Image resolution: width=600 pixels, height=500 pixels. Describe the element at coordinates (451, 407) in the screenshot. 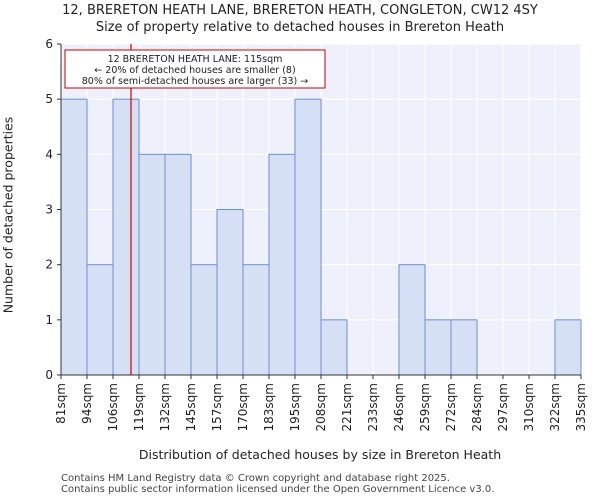

I see `x-tick-label: 272sqm` at that location.